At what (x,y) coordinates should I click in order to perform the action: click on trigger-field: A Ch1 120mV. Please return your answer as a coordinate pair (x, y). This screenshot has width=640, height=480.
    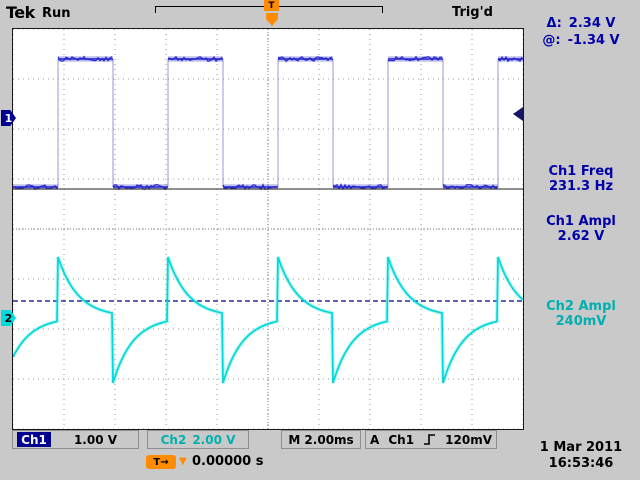
    Looking at the image, I should click on (431, 439).